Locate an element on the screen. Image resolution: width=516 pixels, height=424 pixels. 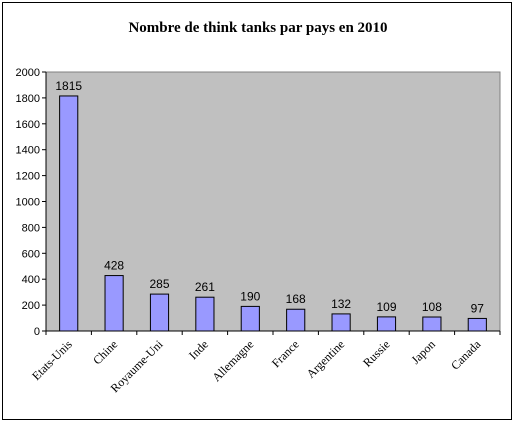
data-label: 261 is located at coordinates (205, 287).